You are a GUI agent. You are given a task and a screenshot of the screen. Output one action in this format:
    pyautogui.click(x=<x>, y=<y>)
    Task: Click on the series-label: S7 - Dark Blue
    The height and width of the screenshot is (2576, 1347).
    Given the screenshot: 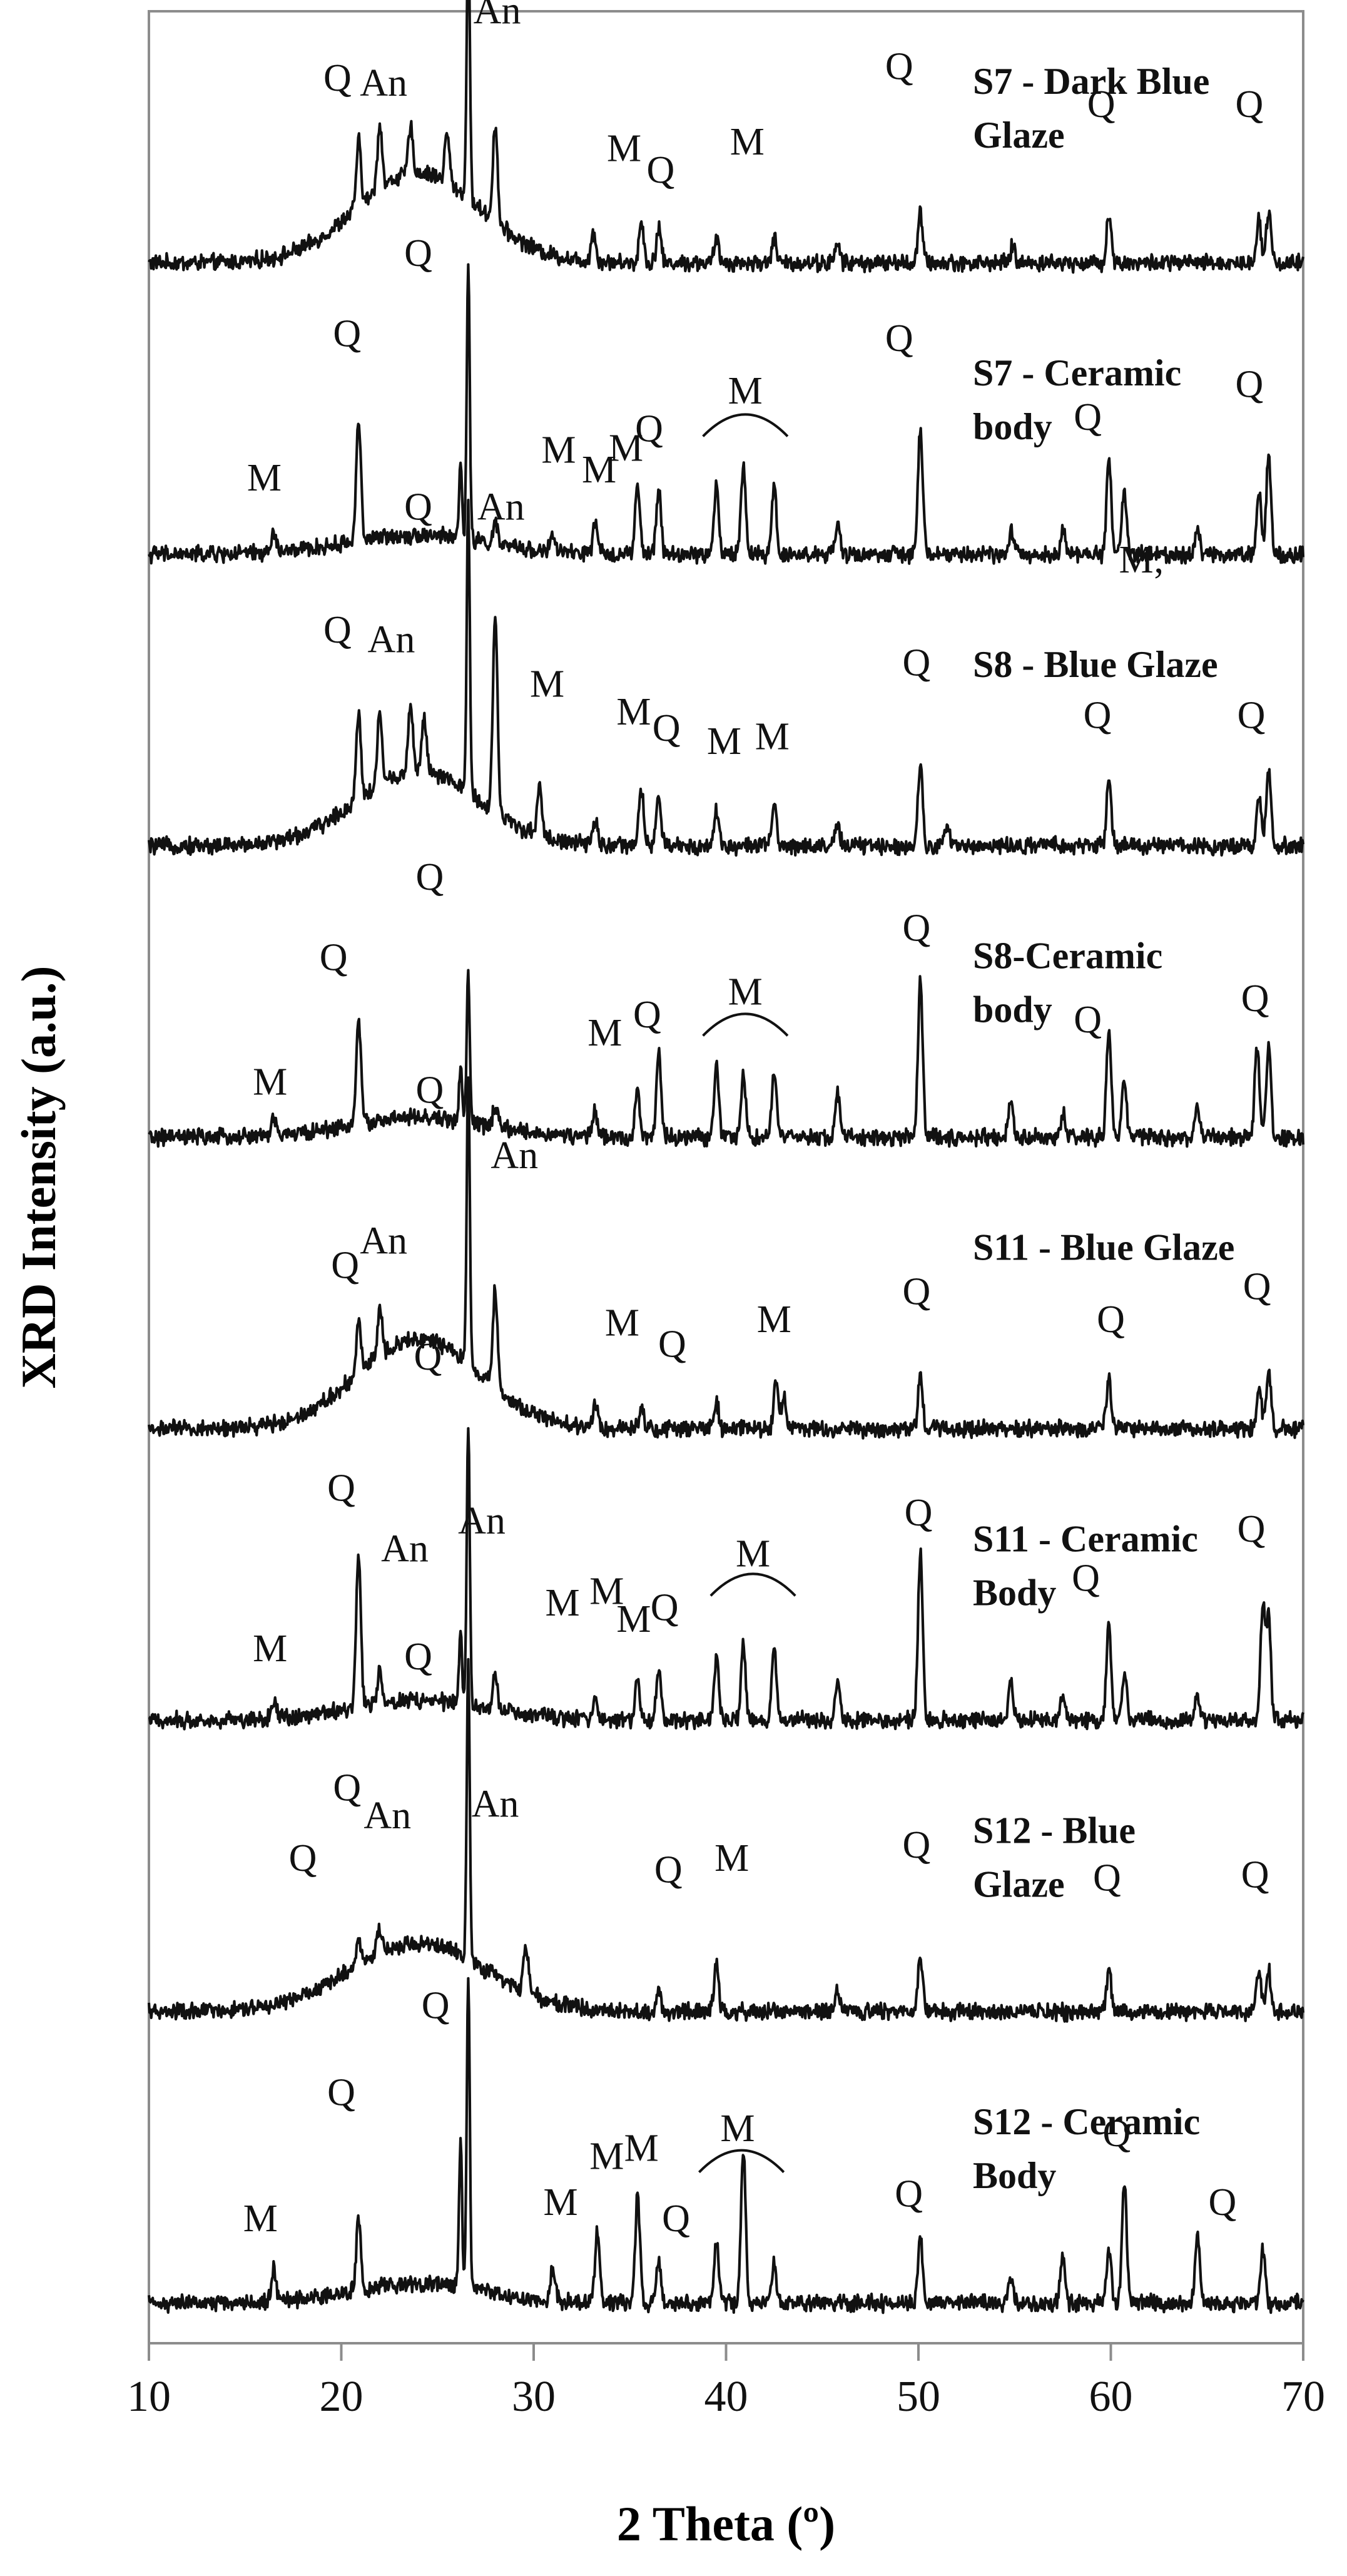 What is the action you would take?
    pyautogui.click(x=1091, y=82)
    